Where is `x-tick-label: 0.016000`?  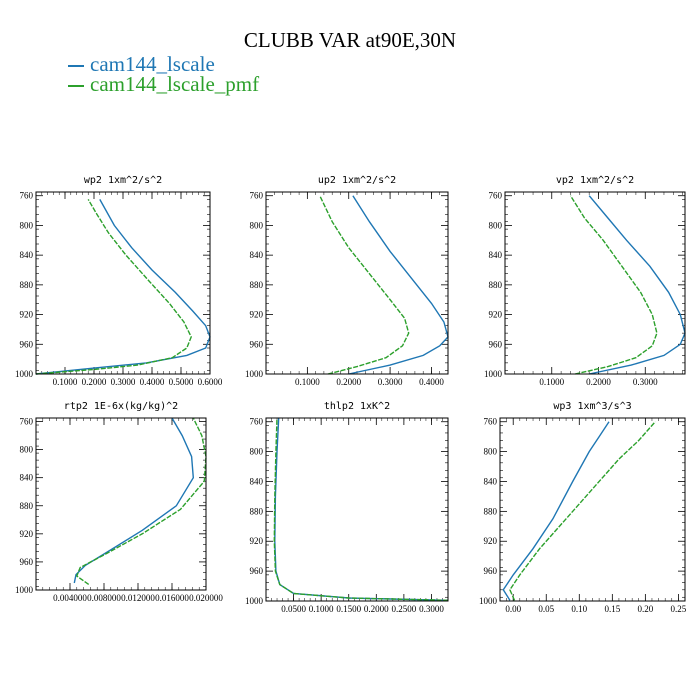
x-tick-label: 0.016000 is located at coordinates (172, 598).